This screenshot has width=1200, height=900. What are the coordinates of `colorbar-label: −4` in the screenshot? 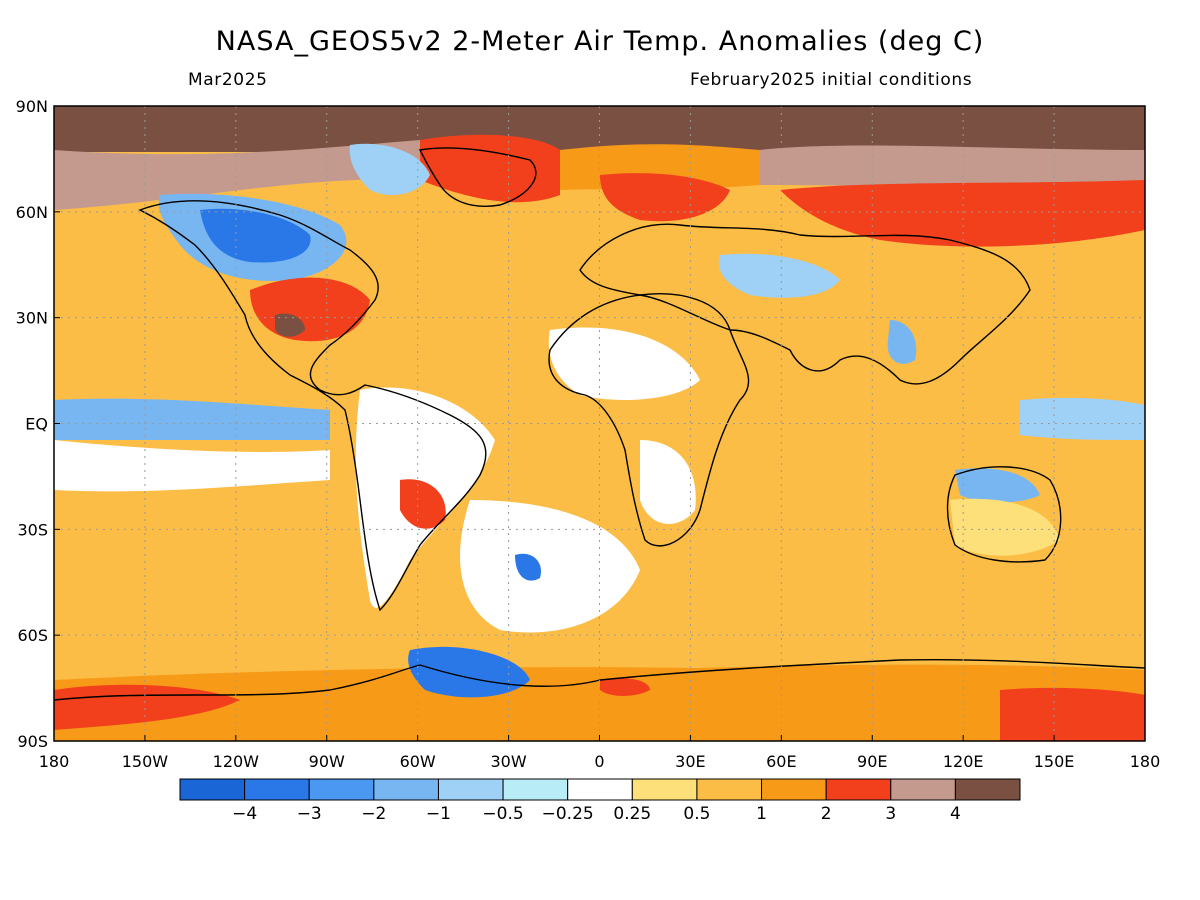 It's located at (244, 814).